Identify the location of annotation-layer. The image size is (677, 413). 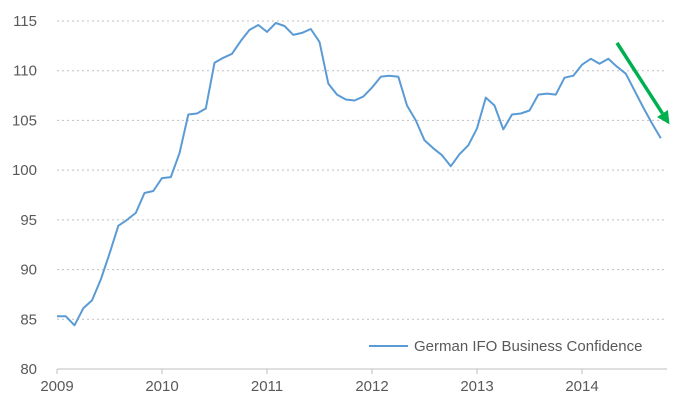
(642, 83).